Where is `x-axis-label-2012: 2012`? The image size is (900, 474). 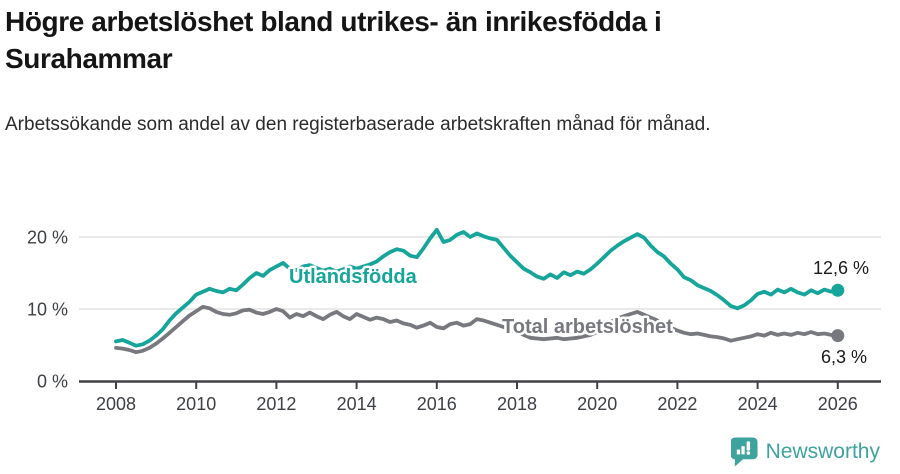 x-axis-label-2012: 2012 is located at coordinates (276, 404).